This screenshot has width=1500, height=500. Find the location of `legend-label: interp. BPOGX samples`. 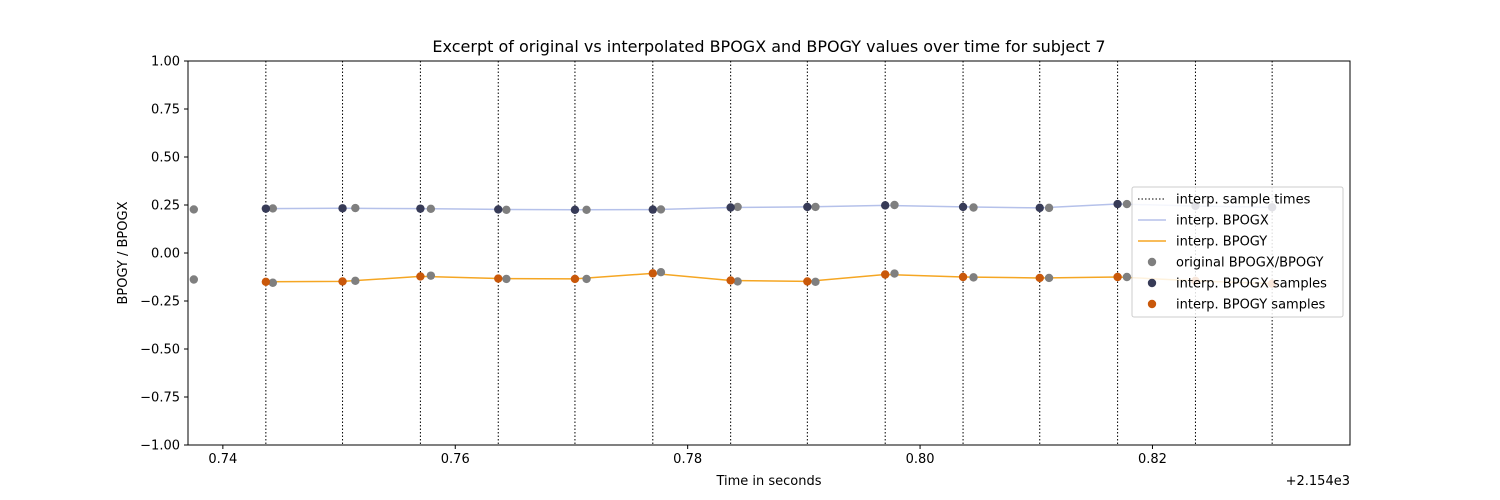

legend-label: interp. BPOGX samples is located at coordinates (1251, 284).